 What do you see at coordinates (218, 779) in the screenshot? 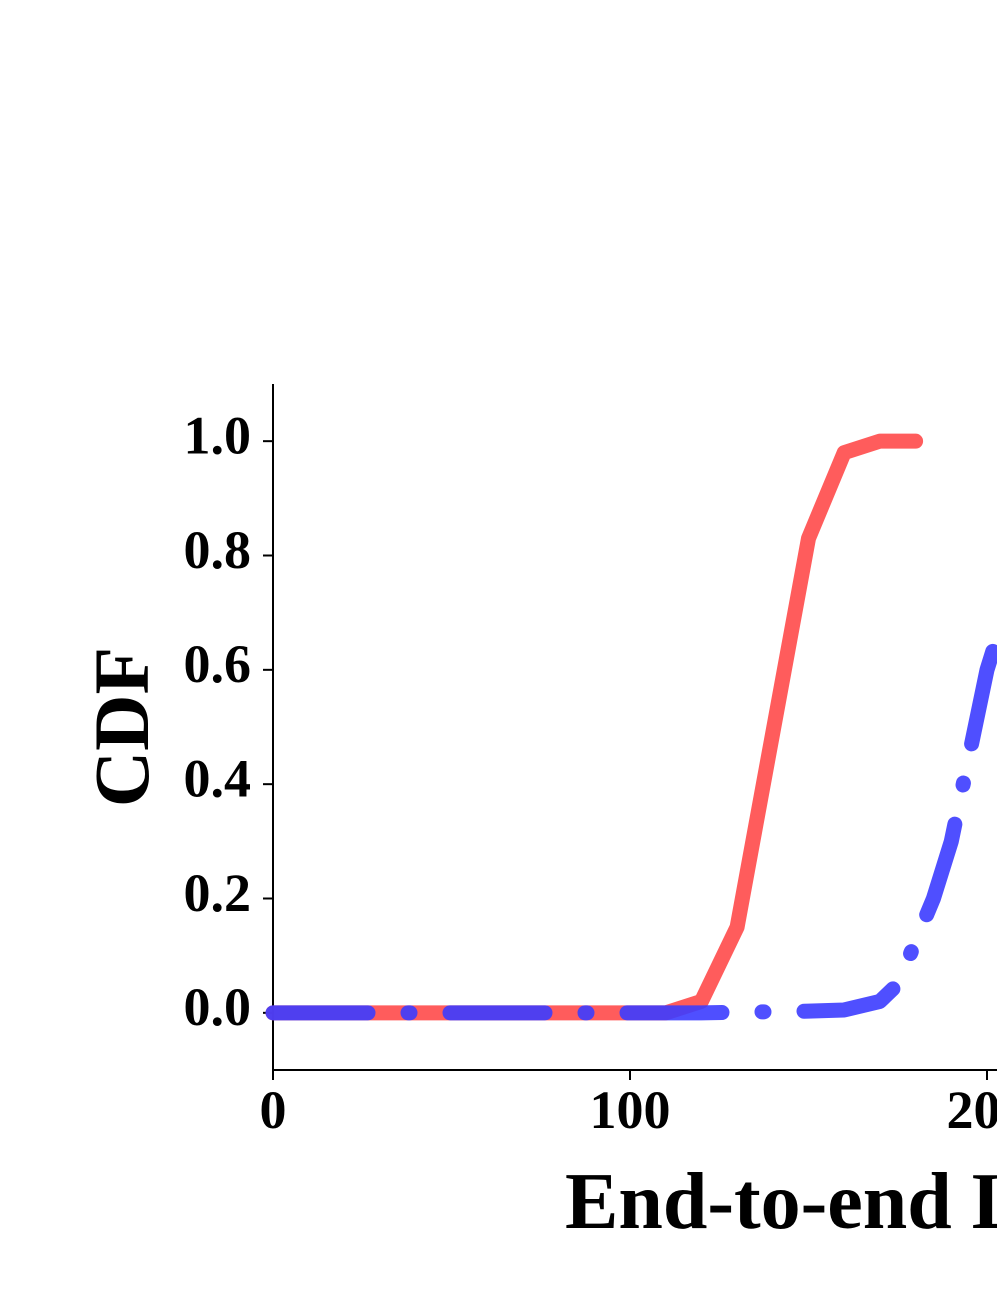
I see `y-tick-label: 0.4` at bounding box center [218, 779].